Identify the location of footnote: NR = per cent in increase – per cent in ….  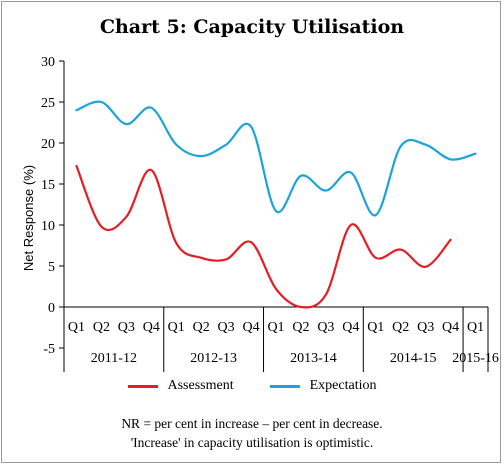
(252, 433).